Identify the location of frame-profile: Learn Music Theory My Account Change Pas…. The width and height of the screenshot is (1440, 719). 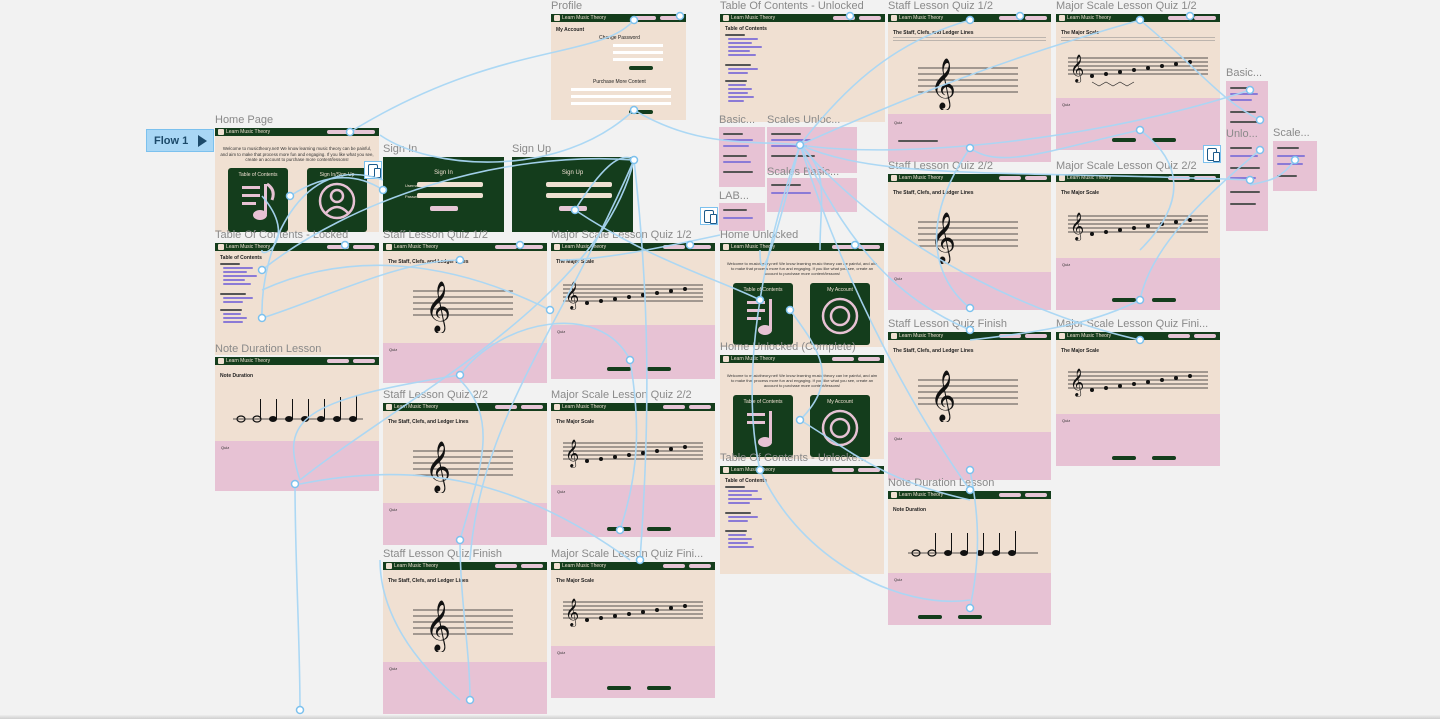
(618, 67).